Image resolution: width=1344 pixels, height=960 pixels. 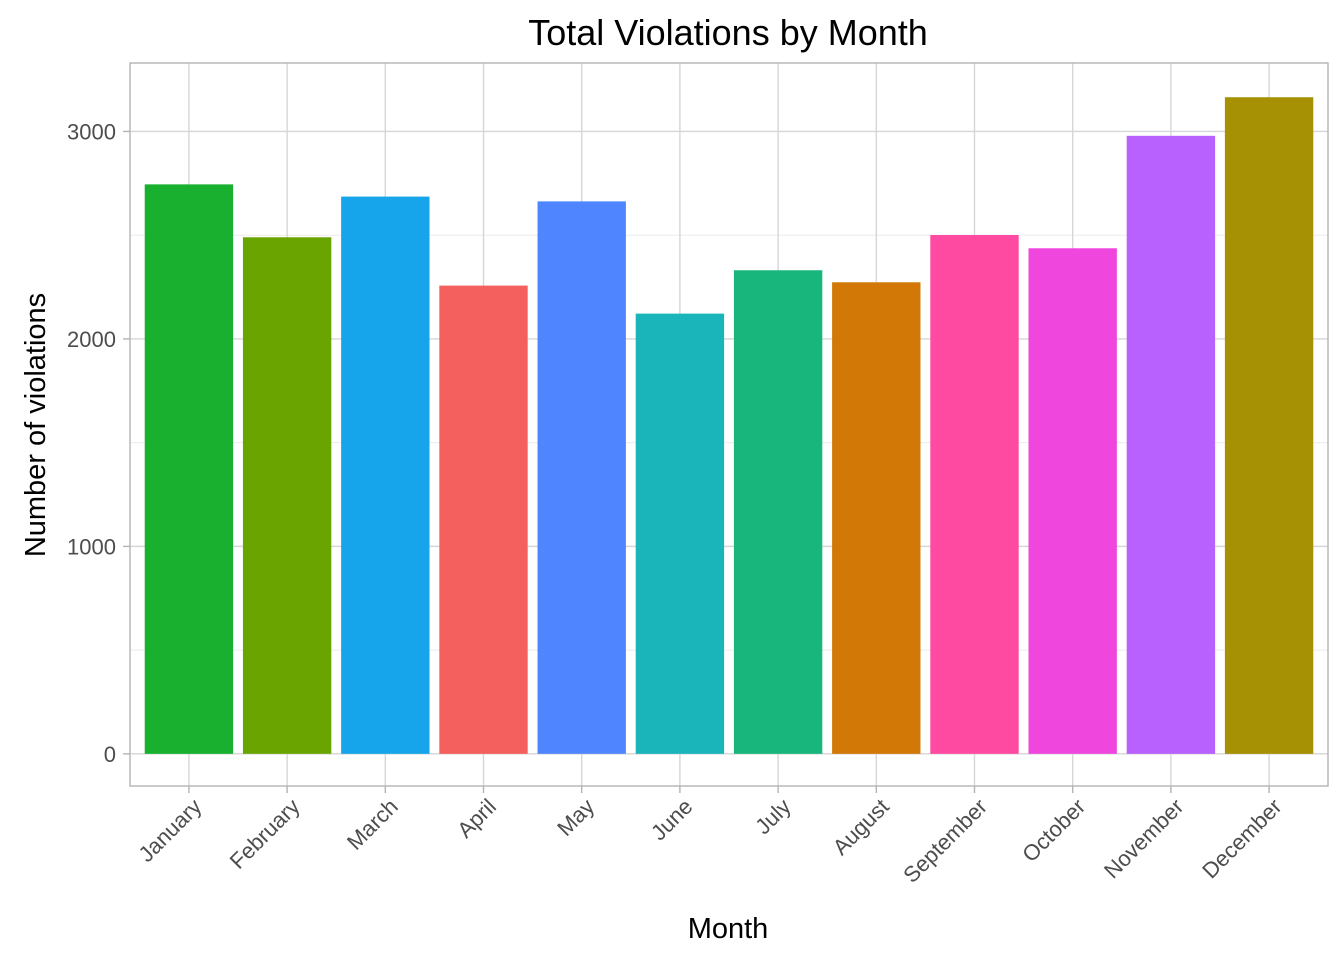 What do you see at coordinates (1171, 444) in the screenshot?
I see `bar-november` at bounding box center [1171, 444].